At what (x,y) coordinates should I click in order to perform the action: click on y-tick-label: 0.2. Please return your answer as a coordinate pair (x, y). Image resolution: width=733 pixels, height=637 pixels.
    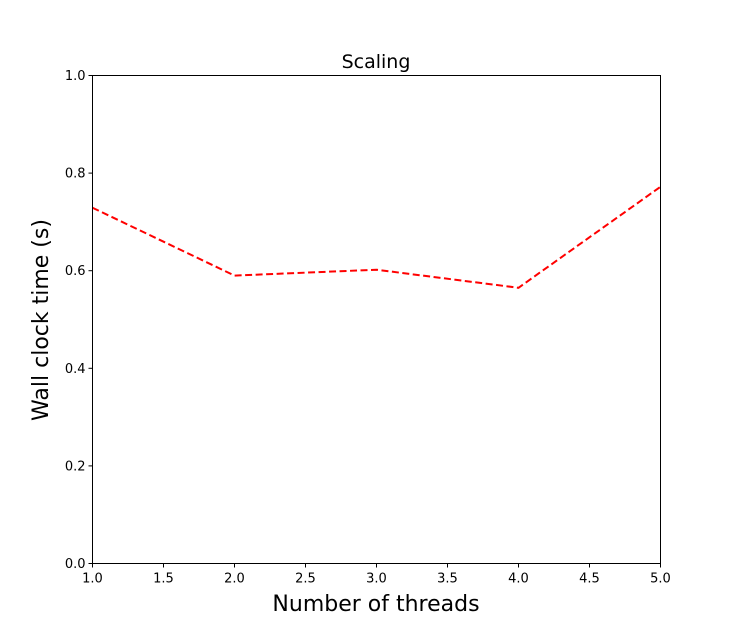
    Looking at the image, I should click on (75, 466).